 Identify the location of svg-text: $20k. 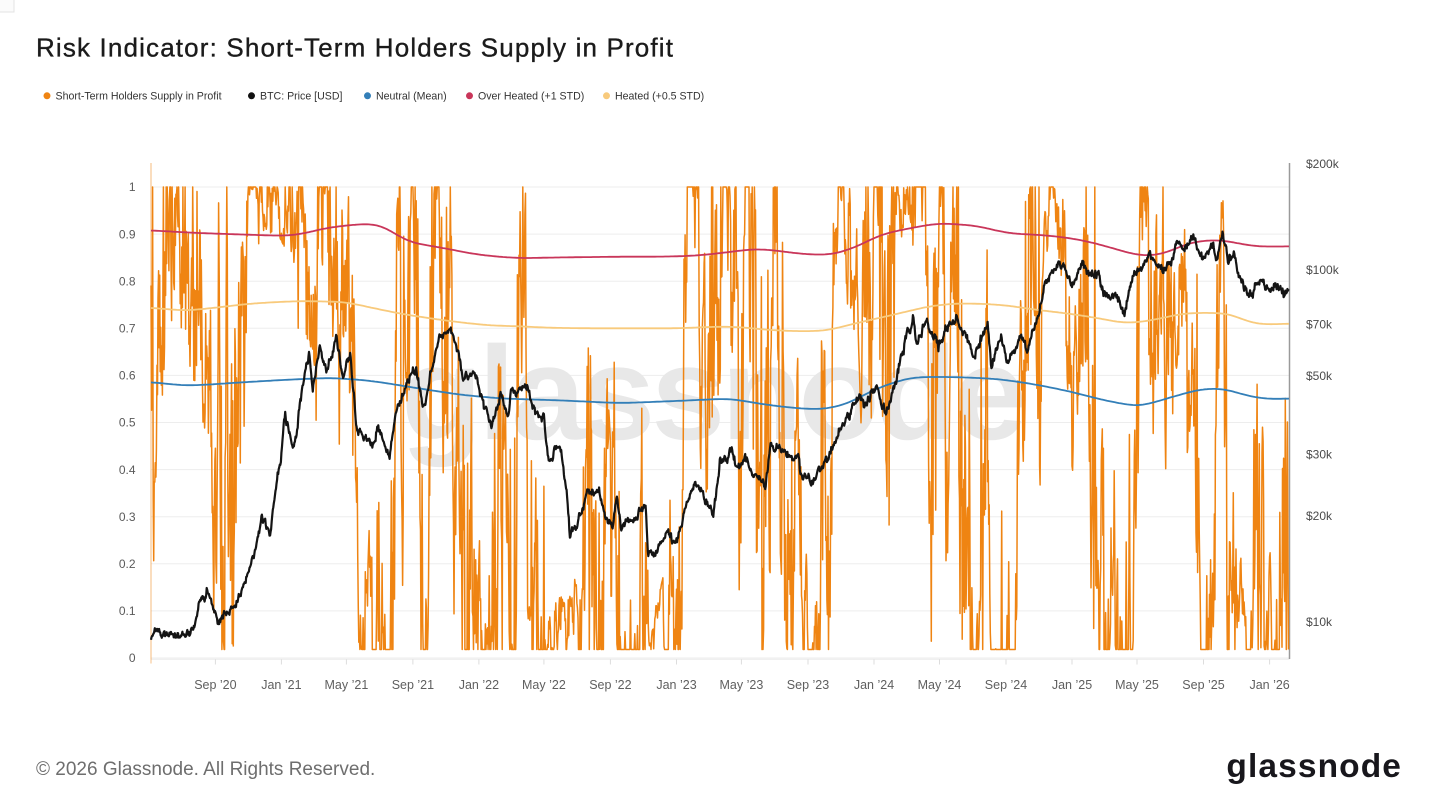
(1319, 516).